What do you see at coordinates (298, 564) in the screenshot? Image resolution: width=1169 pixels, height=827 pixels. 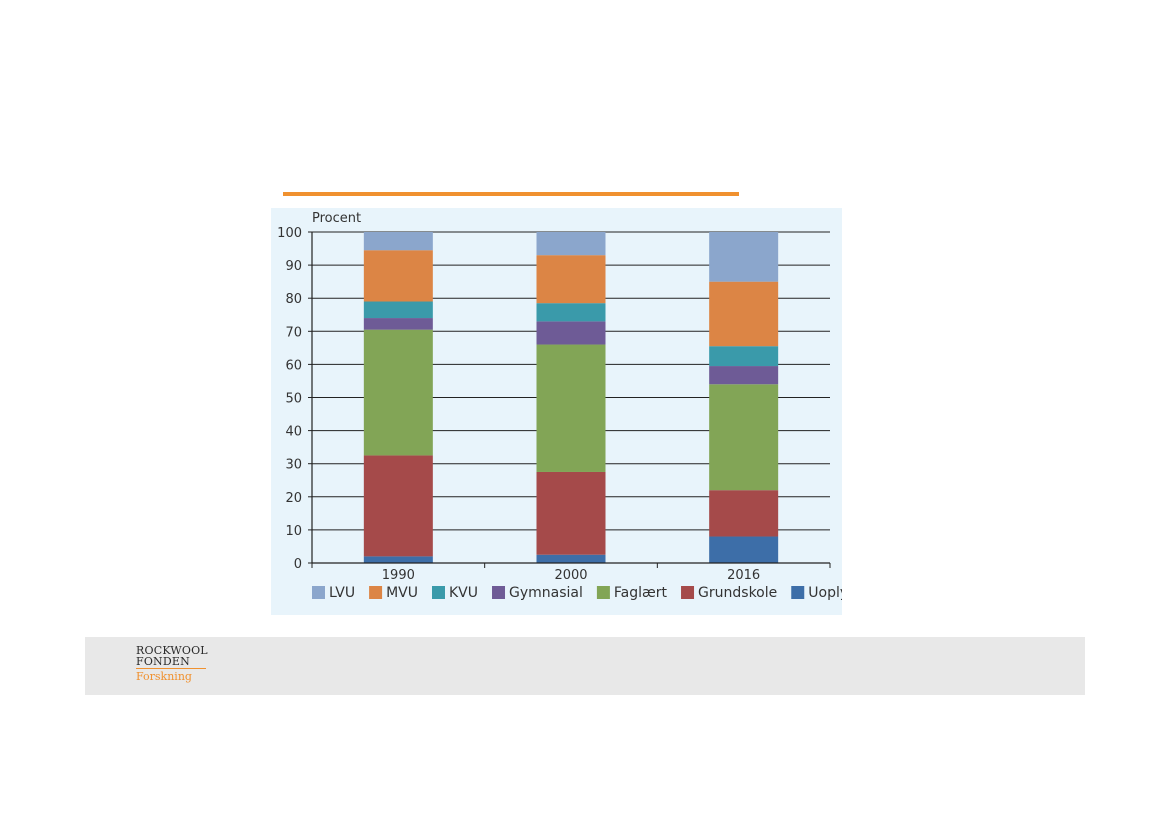 I see `y-tick-label: 0` at bounding box center [298, 564].